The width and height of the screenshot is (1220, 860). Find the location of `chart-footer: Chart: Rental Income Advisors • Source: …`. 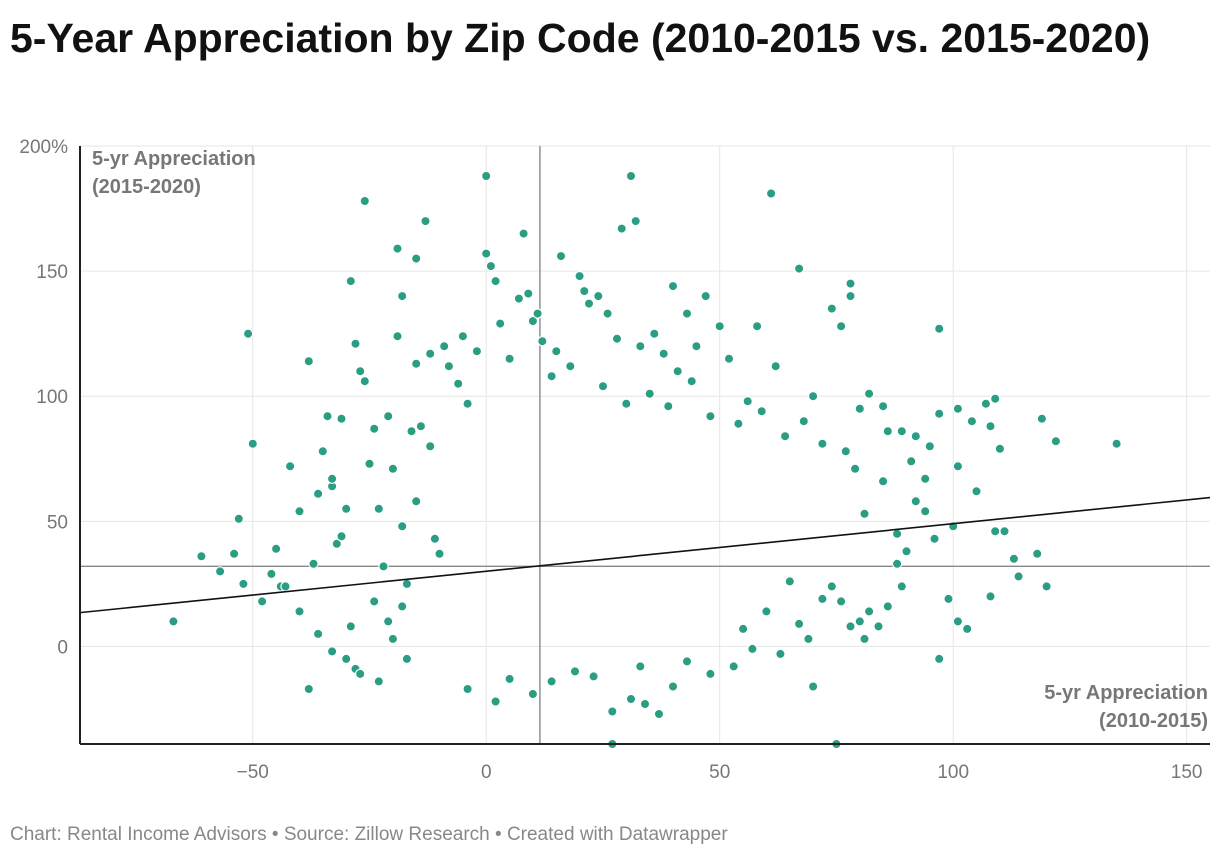

chart-footer: Chart: Rental Income Advisors • Source: … is located at coordinates (369, 834).